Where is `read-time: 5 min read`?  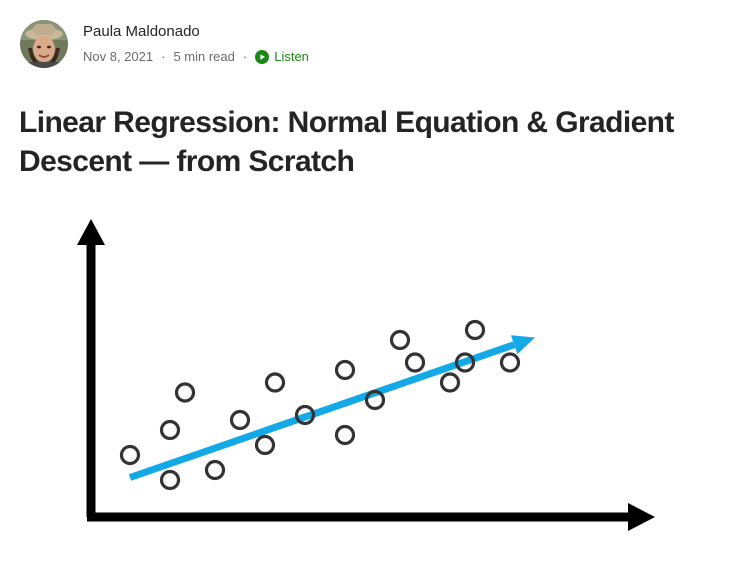
read-time: 5 min read is located at coordinates (204, 56).